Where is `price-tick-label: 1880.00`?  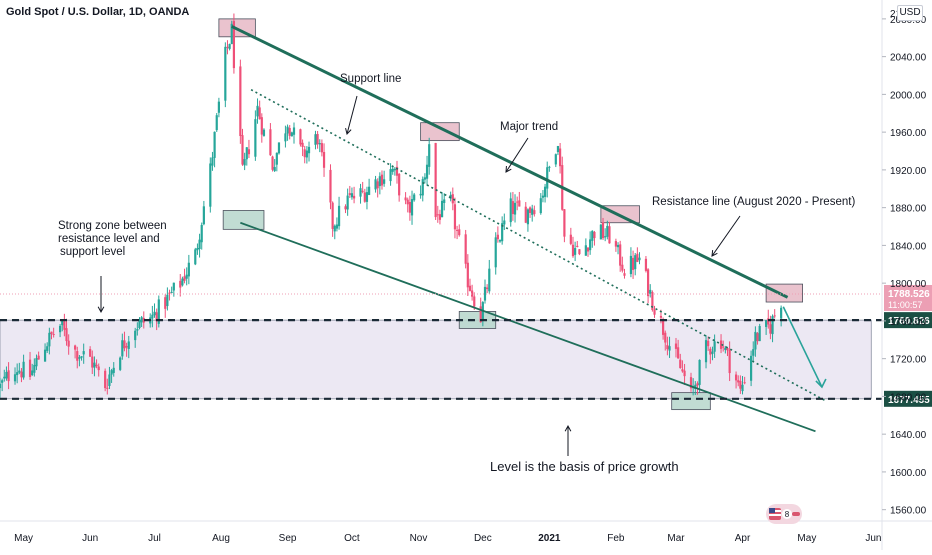
price-tick-label: 1880.00 is located at coordinates (908, 209).